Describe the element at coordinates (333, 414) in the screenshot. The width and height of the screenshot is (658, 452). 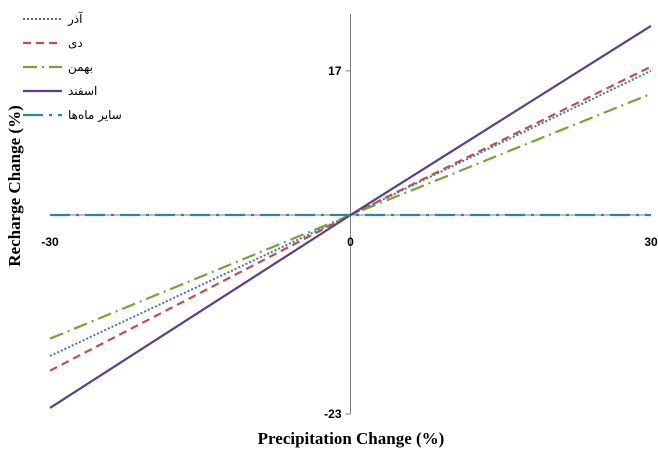
I see `y-tick-label: -23` at that location.